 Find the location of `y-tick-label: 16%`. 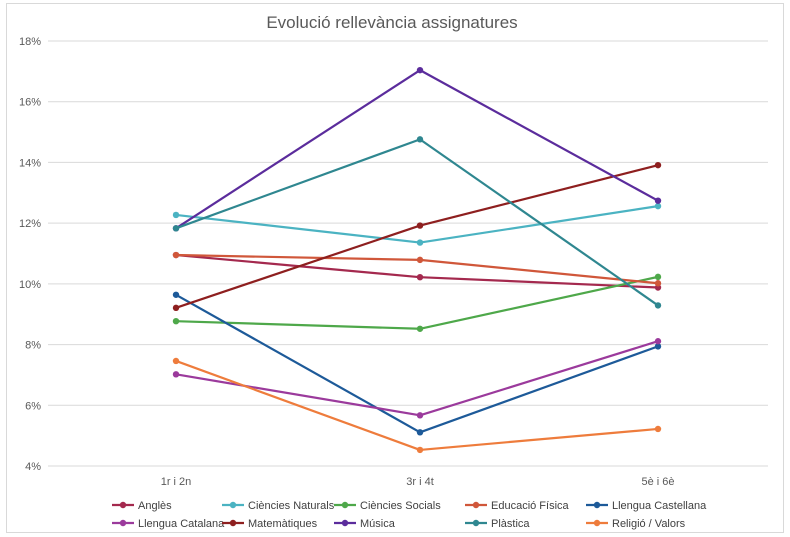

y-tick-label: 16% is located at coordinates (30, 103).